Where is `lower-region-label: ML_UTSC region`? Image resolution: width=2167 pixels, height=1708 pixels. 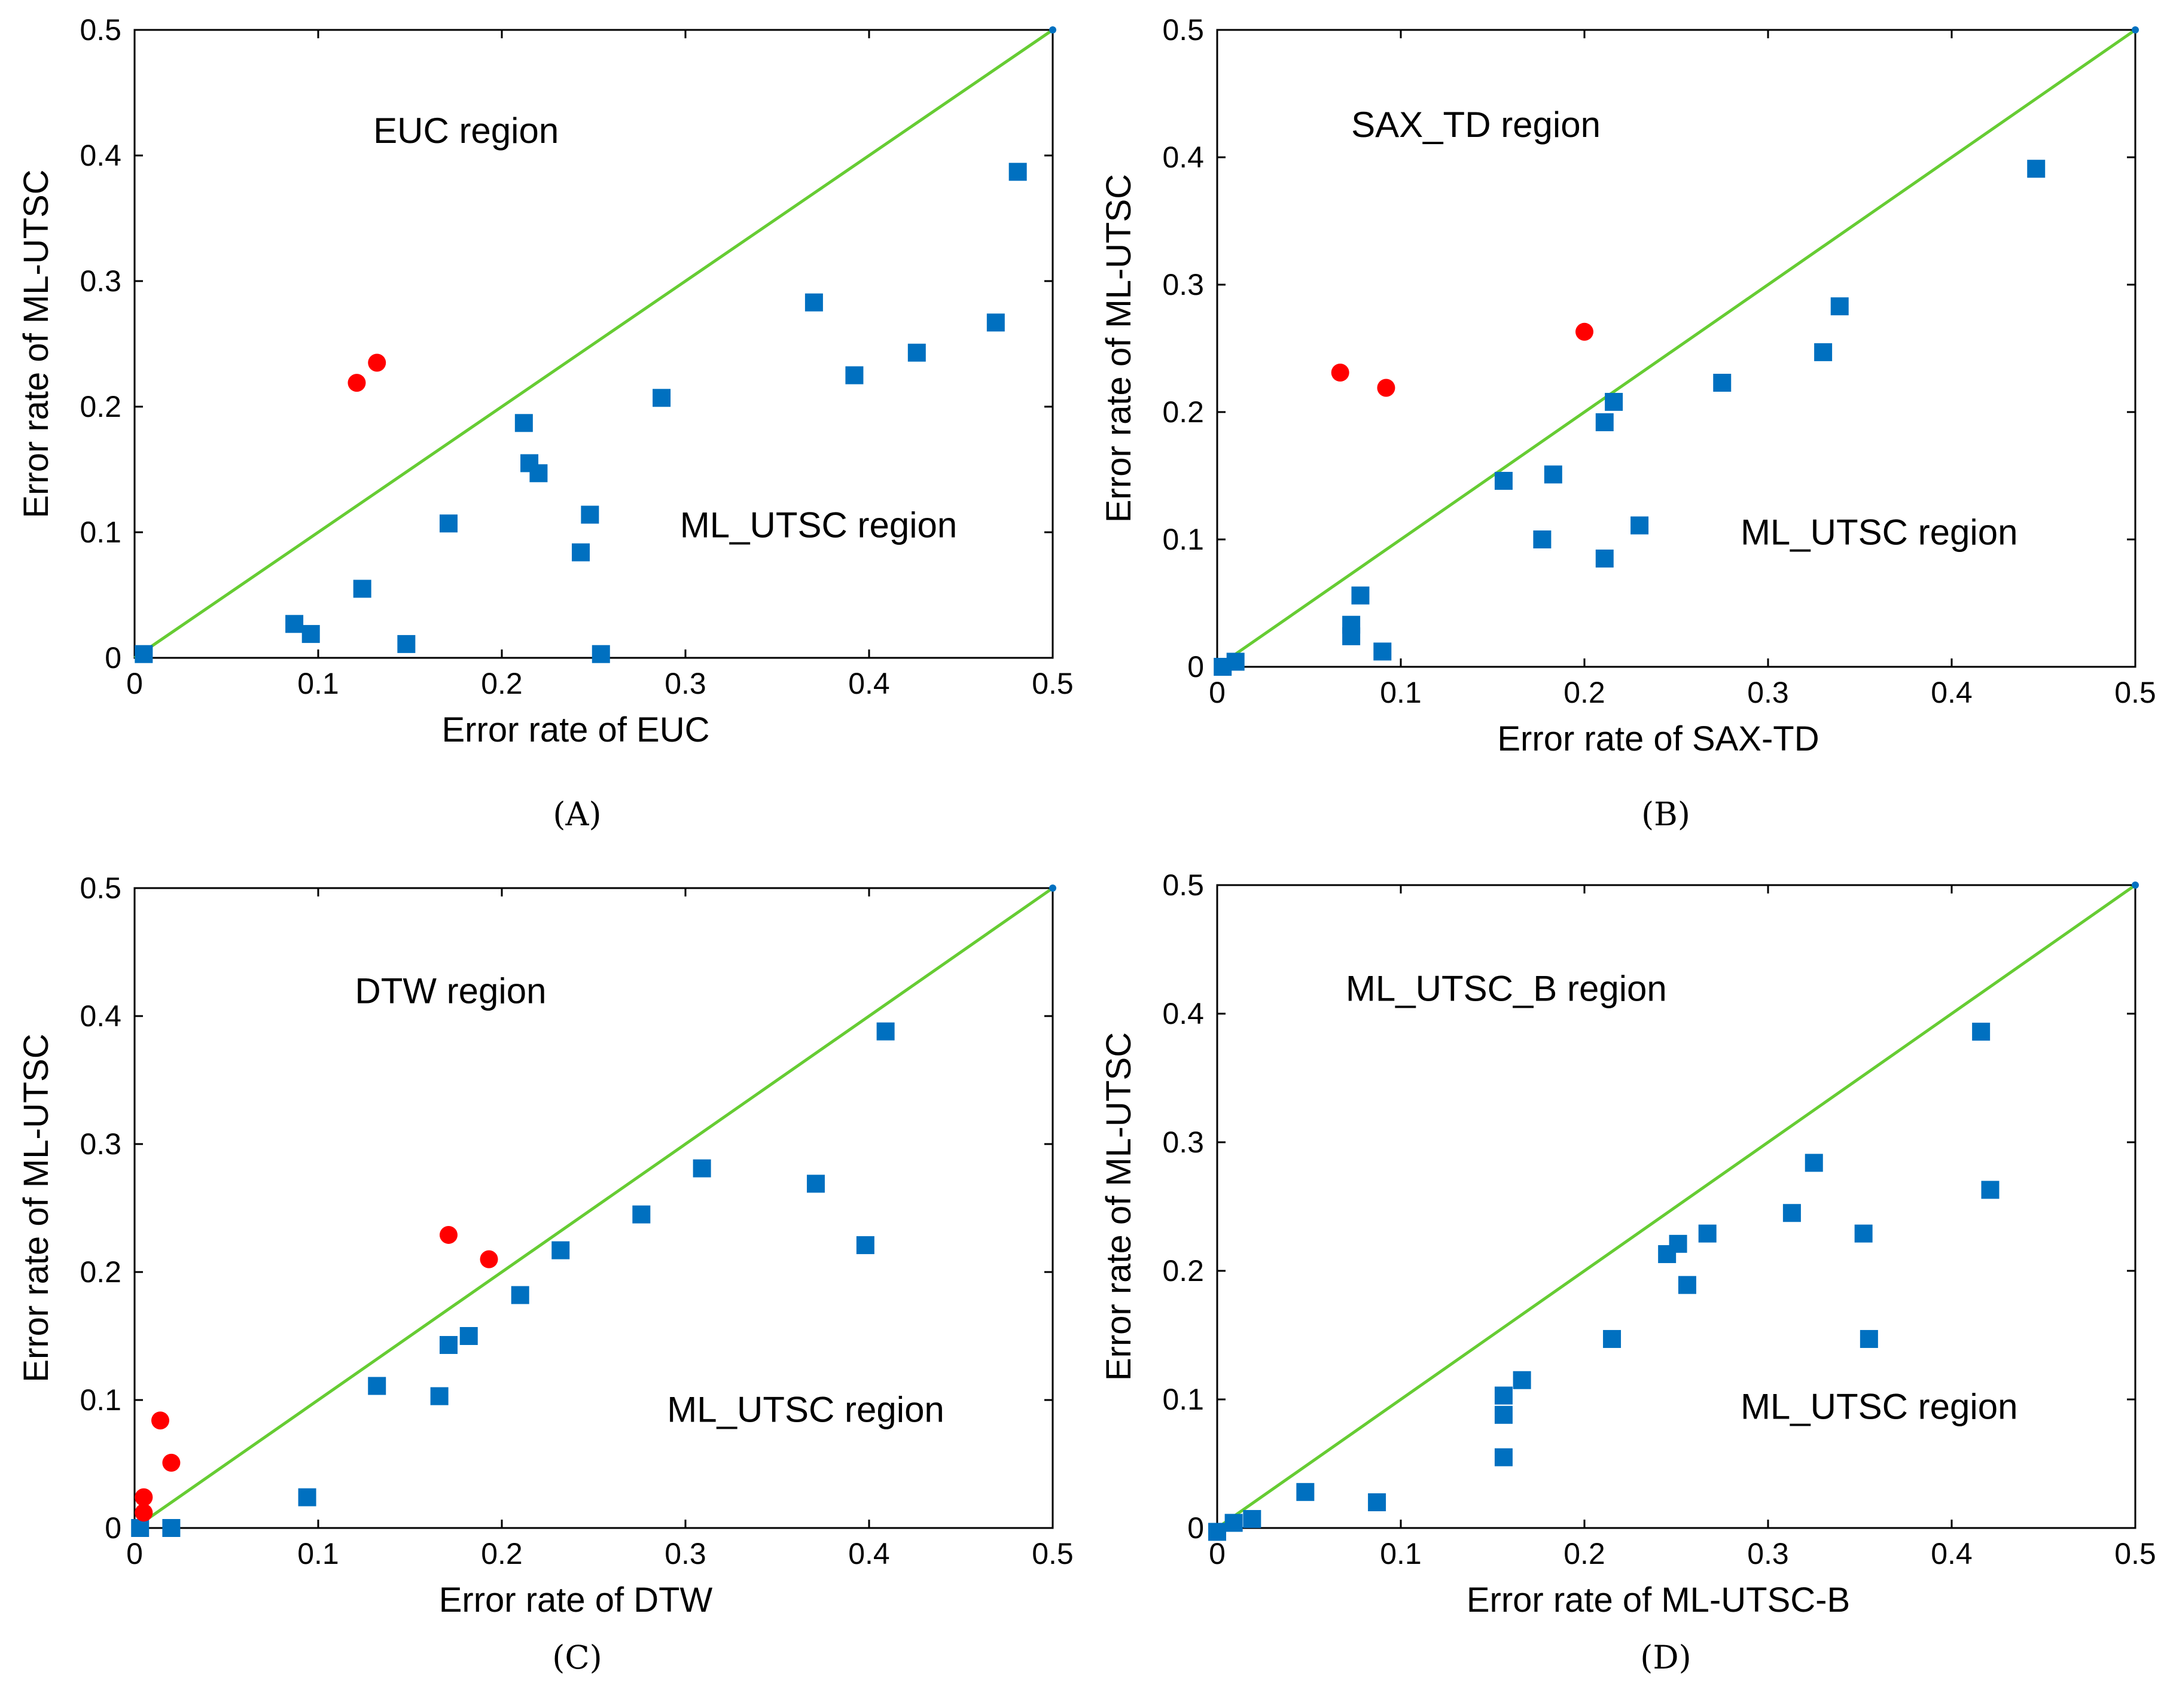
lower-region-label: ML_UTSC region is located at coordinates (819, 525).